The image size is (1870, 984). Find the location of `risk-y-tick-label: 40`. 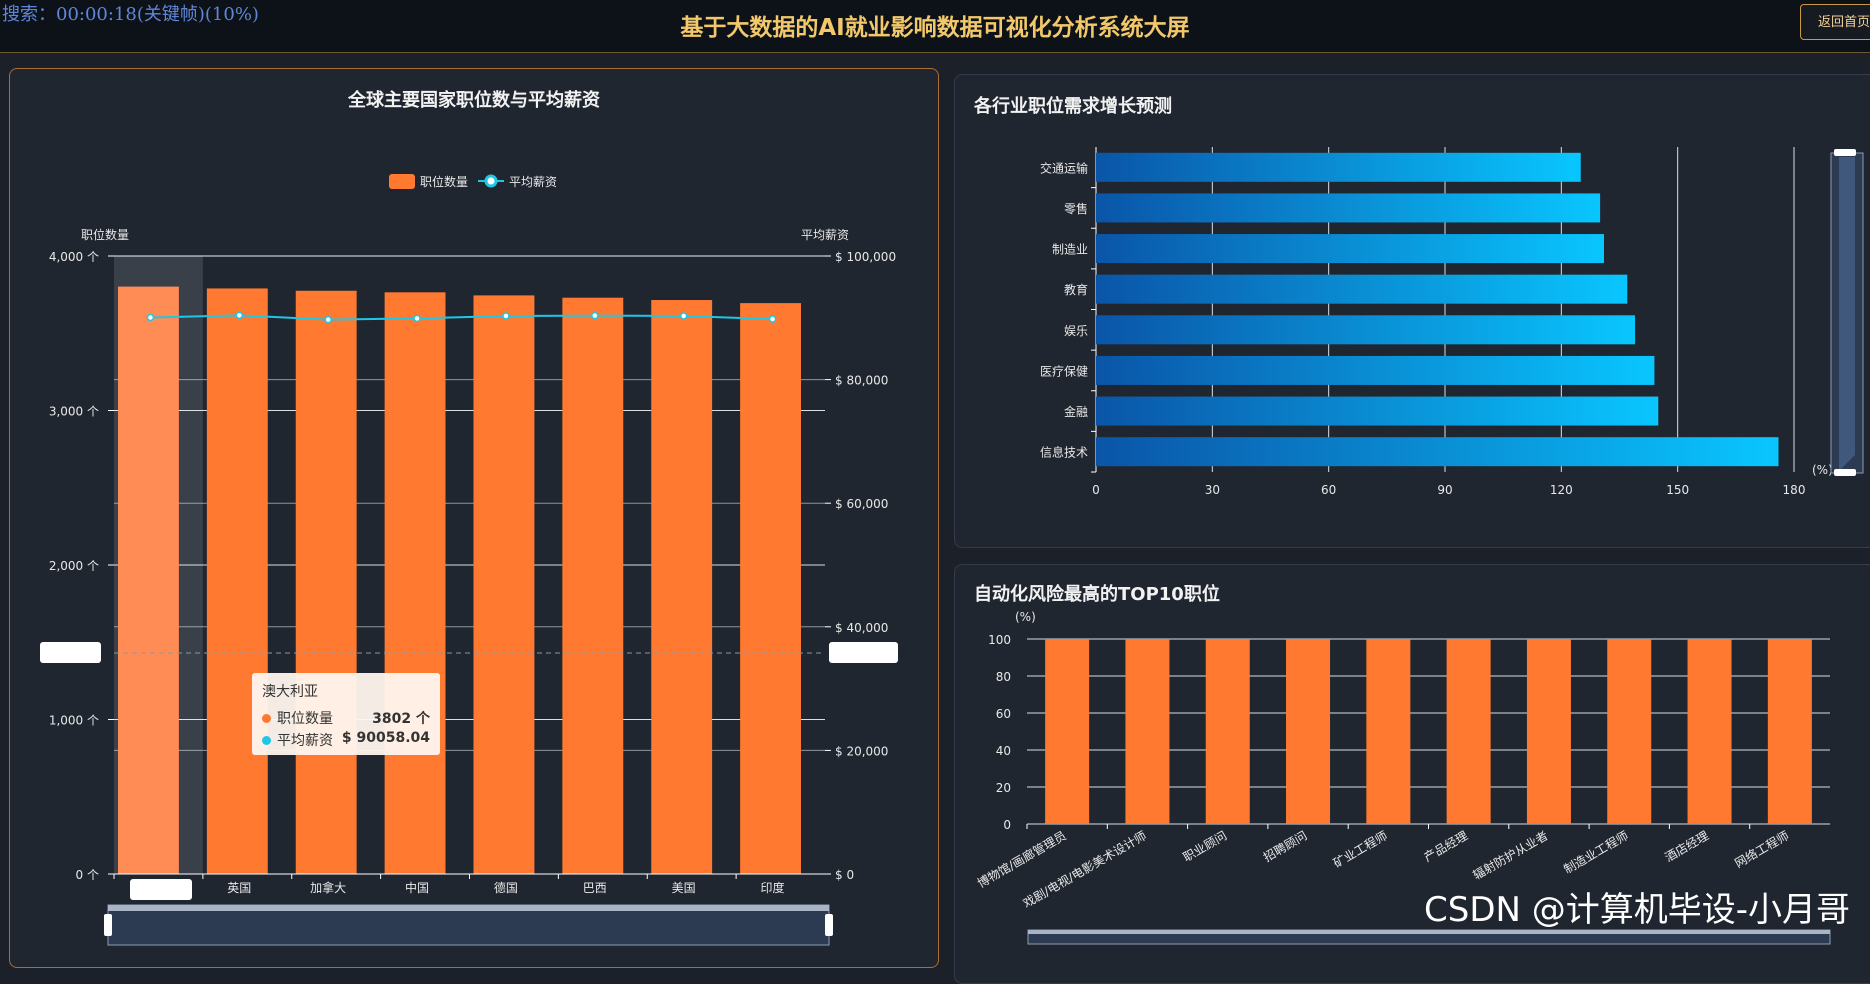

risk-y-tick-label: 40 is located at coordinates (1003, 751).